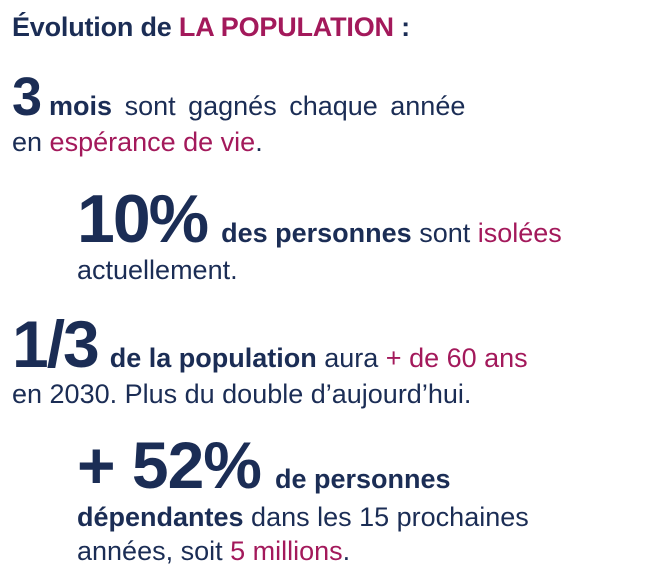 Image resolution: width=646 pixels, height=572 pixels. I want to click on stat-line: 1/3 de la population aura + de 60 ans, so click(270, 344).